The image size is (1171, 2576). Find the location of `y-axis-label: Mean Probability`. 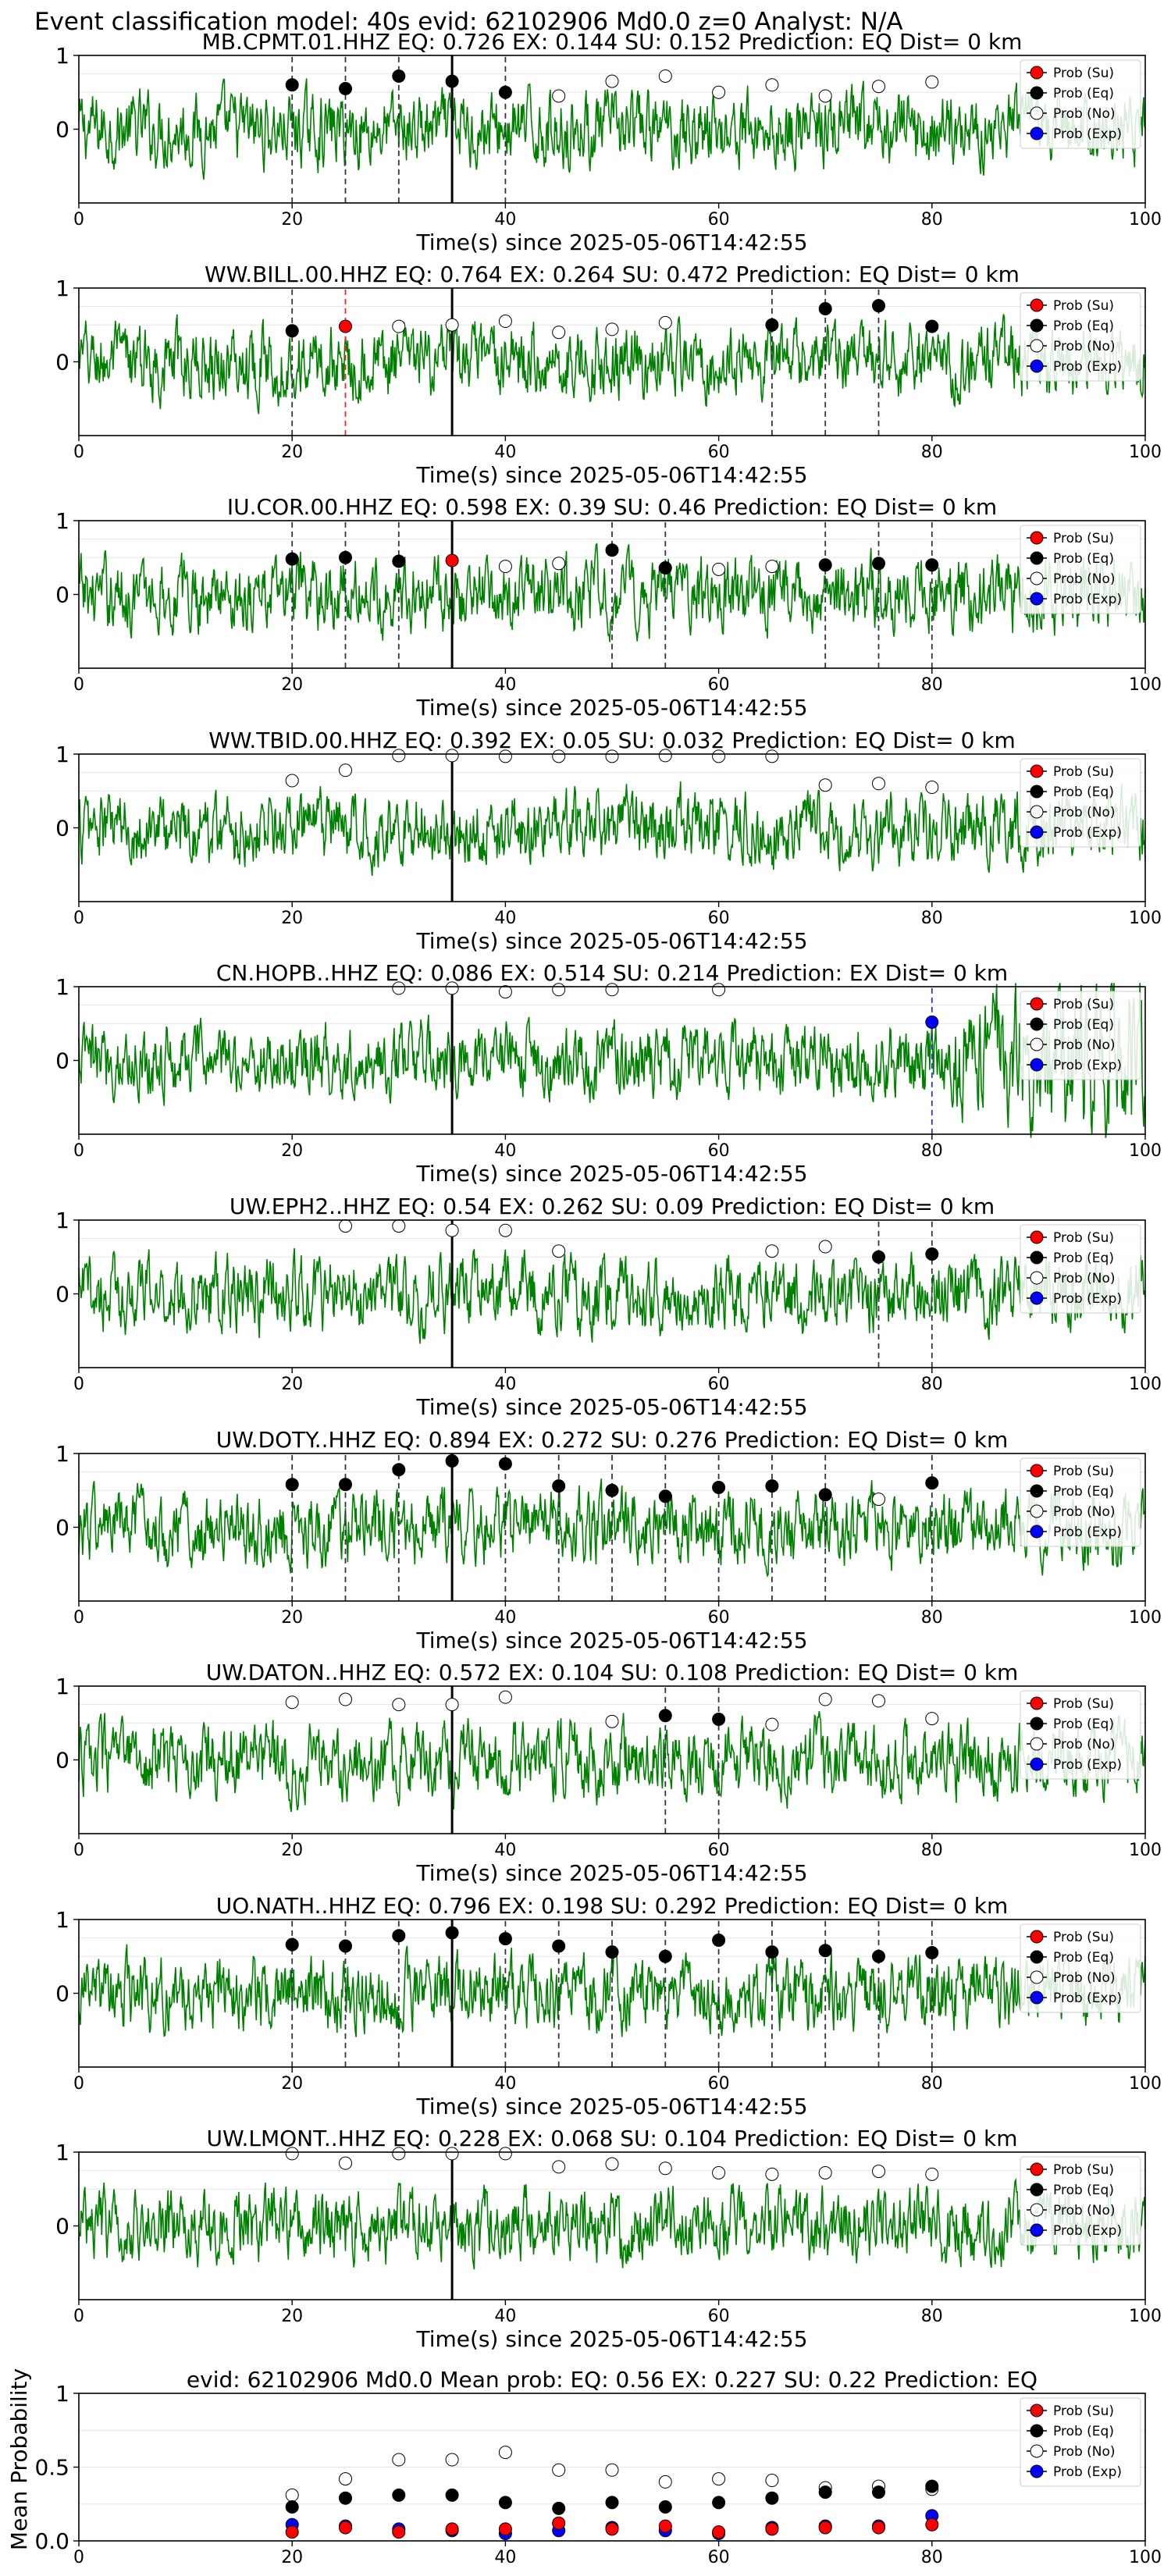

y-axis-label: Mean Probability is located at coordinates (19, 2459).